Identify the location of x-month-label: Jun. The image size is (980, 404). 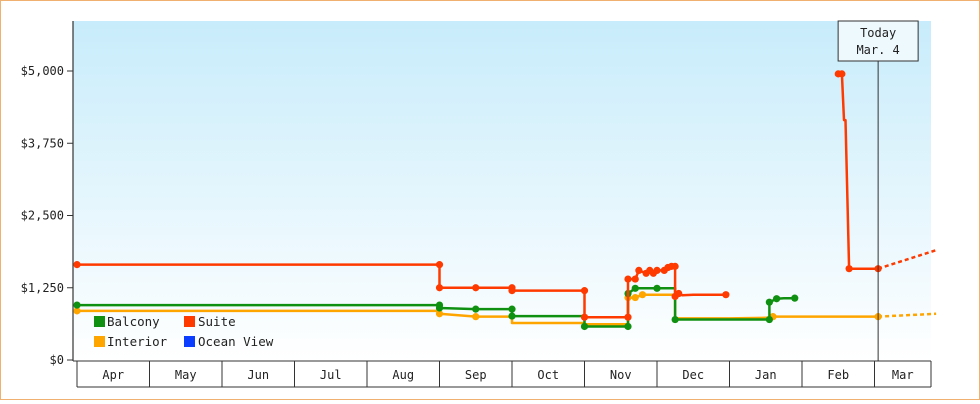
(258, 375).